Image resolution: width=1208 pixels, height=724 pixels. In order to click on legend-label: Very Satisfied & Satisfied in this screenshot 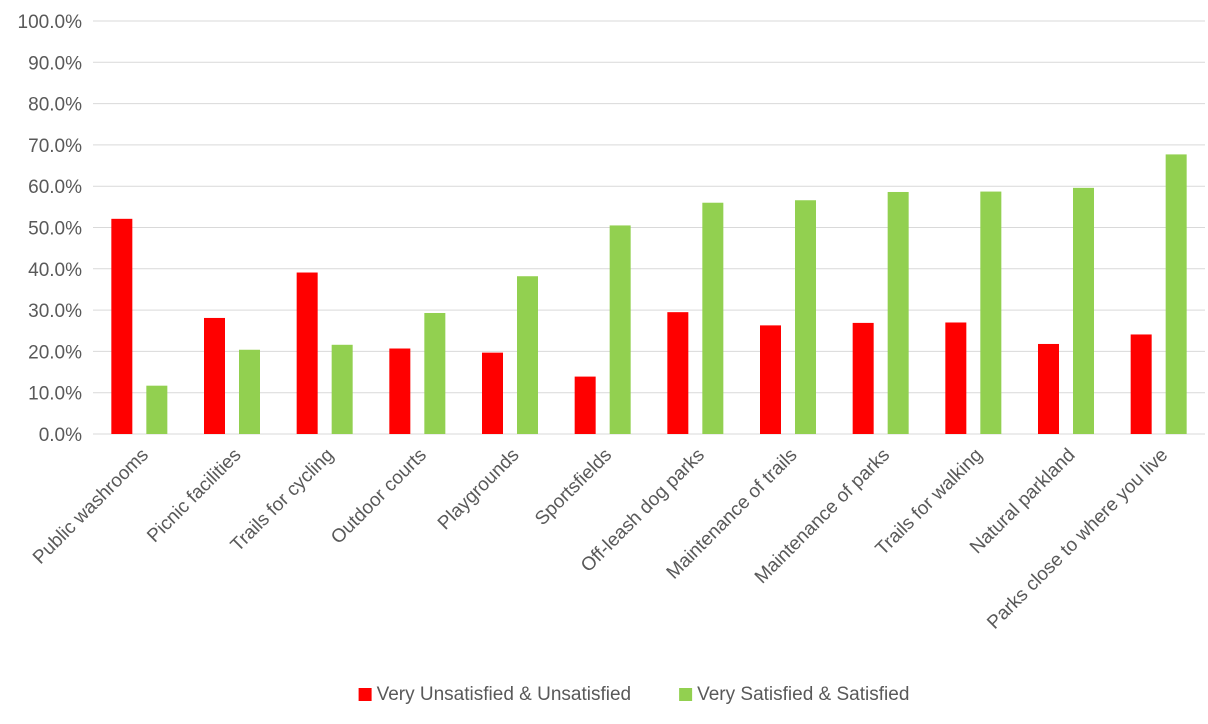, I will do `click(803, 694)`.